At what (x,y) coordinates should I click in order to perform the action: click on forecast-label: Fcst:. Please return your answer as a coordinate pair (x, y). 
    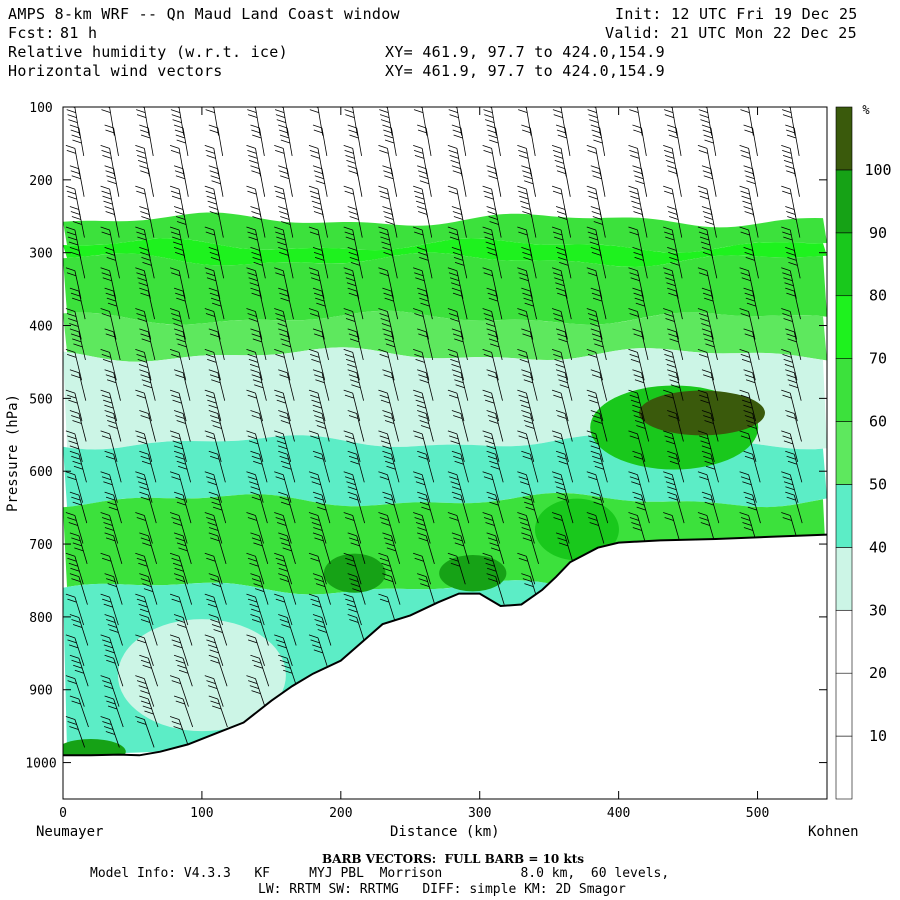
    Looking at the image, I should click on (31, 33).